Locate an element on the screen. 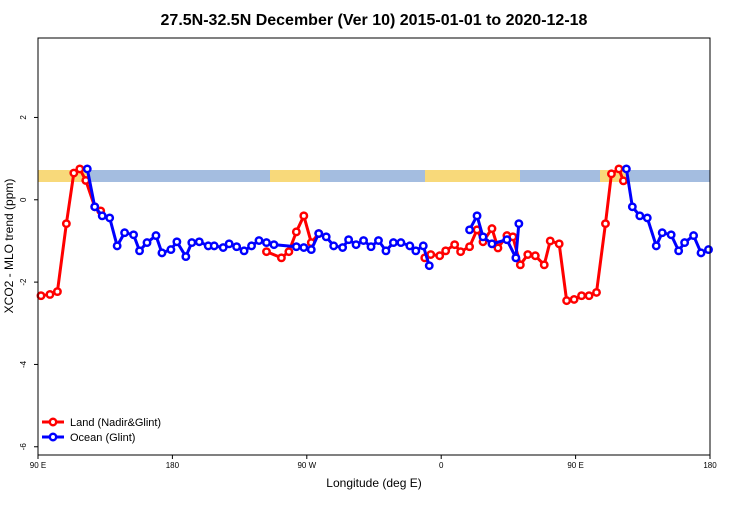 The image size is (750, 505). x-tick-label: 0 is located at coordinates (441, 465).